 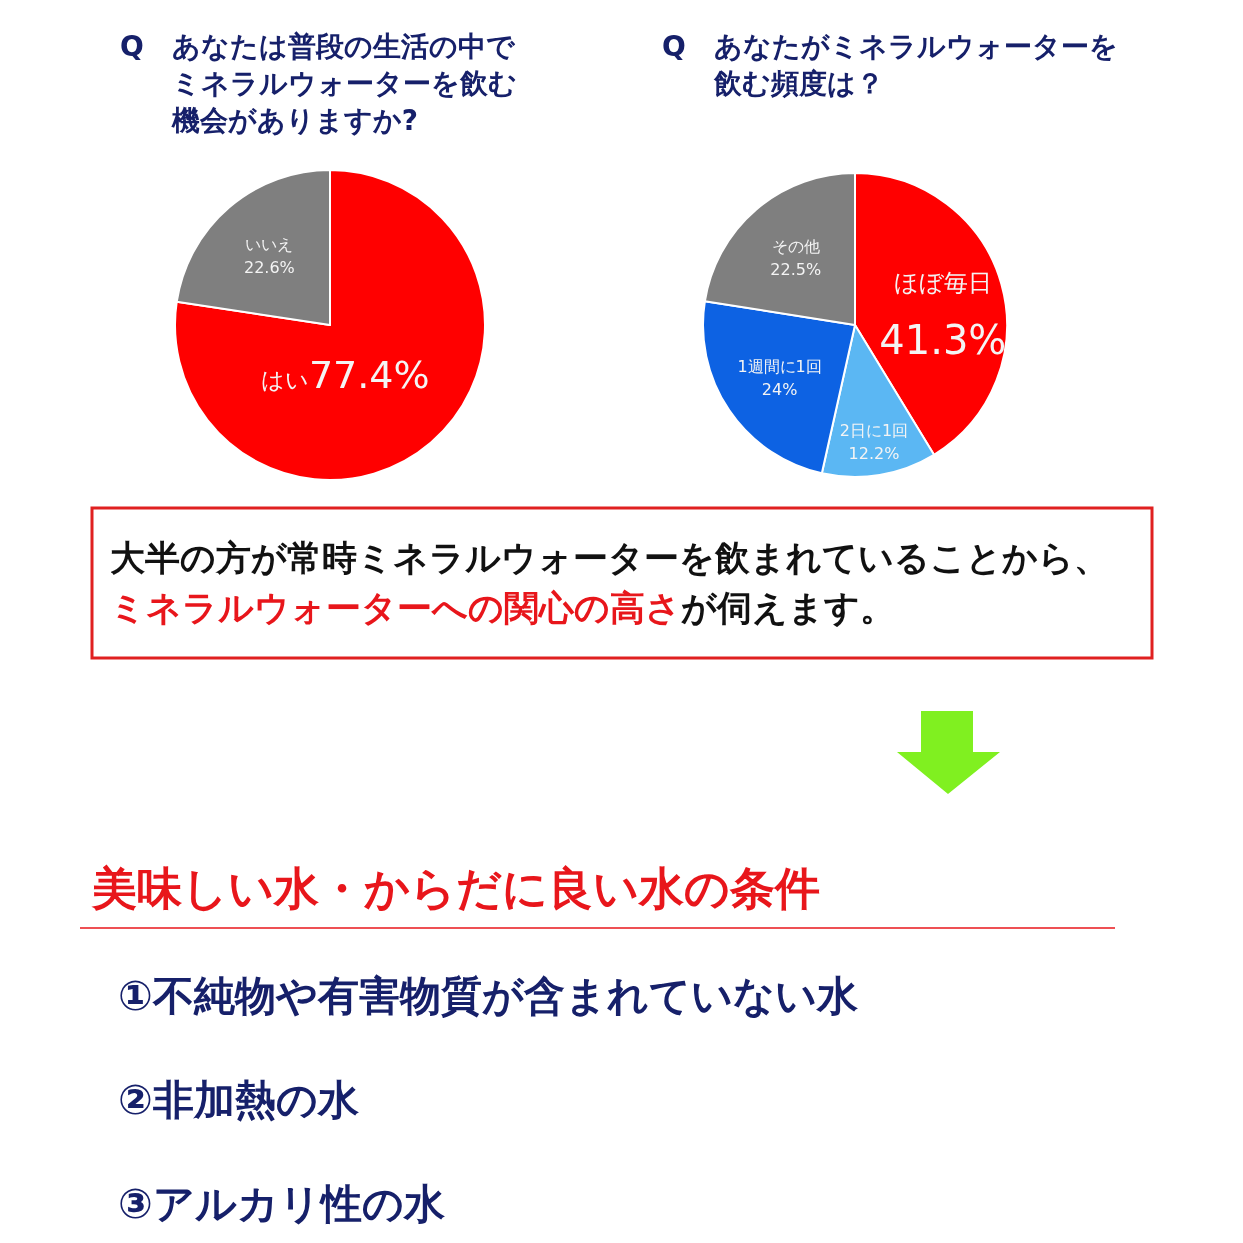 What do you see at coordinates (488, 996) in the screenshot?
I see `text: ①不純物や有害物質が含まれていない水` at bounding box center [488, 996].